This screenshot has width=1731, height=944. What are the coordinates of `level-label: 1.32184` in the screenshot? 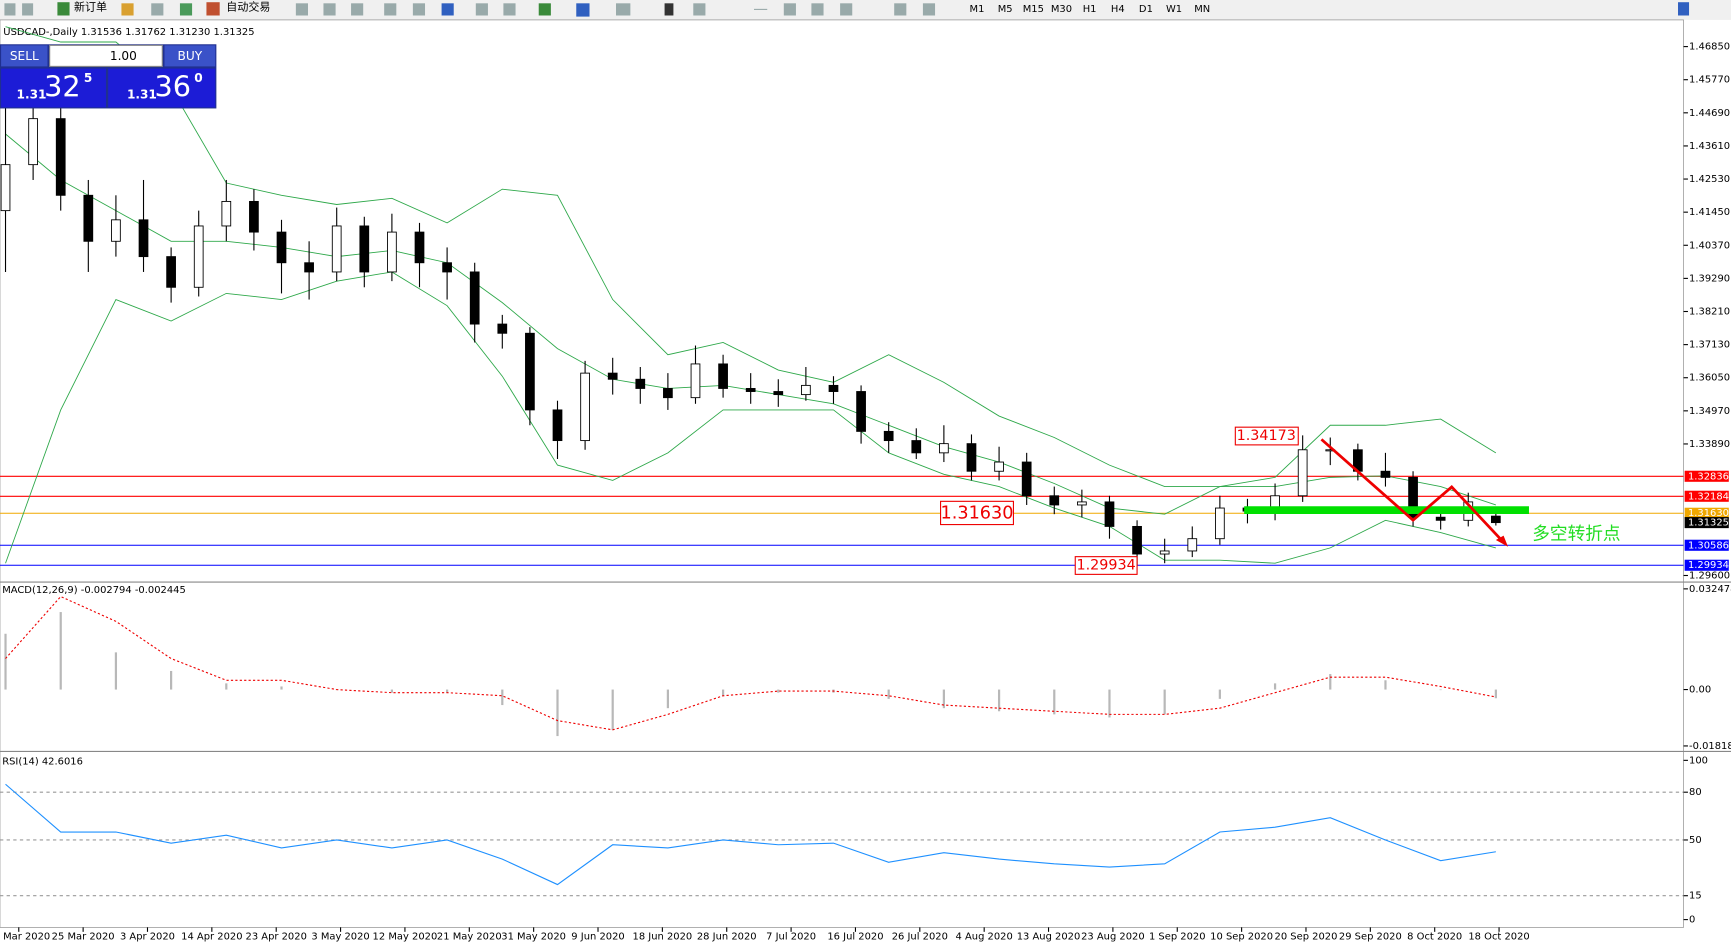 It's located at (1708, 496).